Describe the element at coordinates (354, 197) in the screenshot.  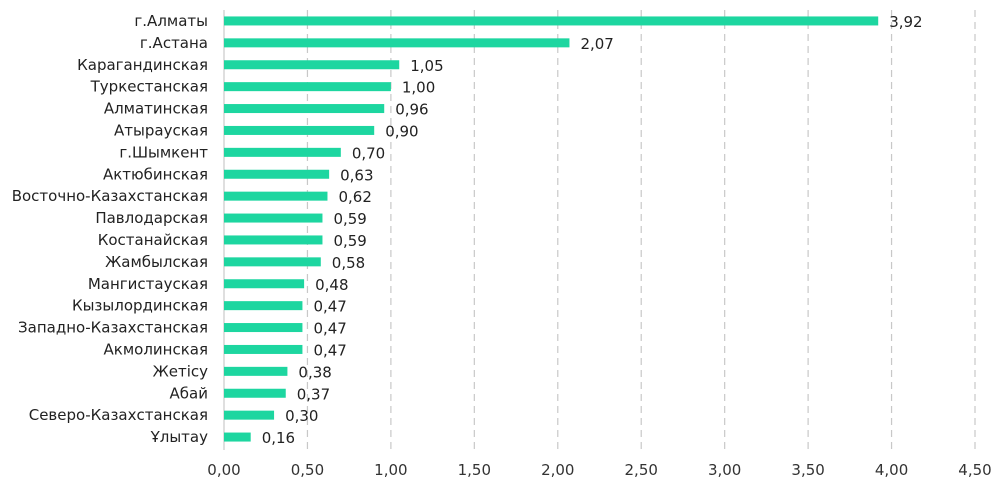
I see `value-label: 0,62` at that location.